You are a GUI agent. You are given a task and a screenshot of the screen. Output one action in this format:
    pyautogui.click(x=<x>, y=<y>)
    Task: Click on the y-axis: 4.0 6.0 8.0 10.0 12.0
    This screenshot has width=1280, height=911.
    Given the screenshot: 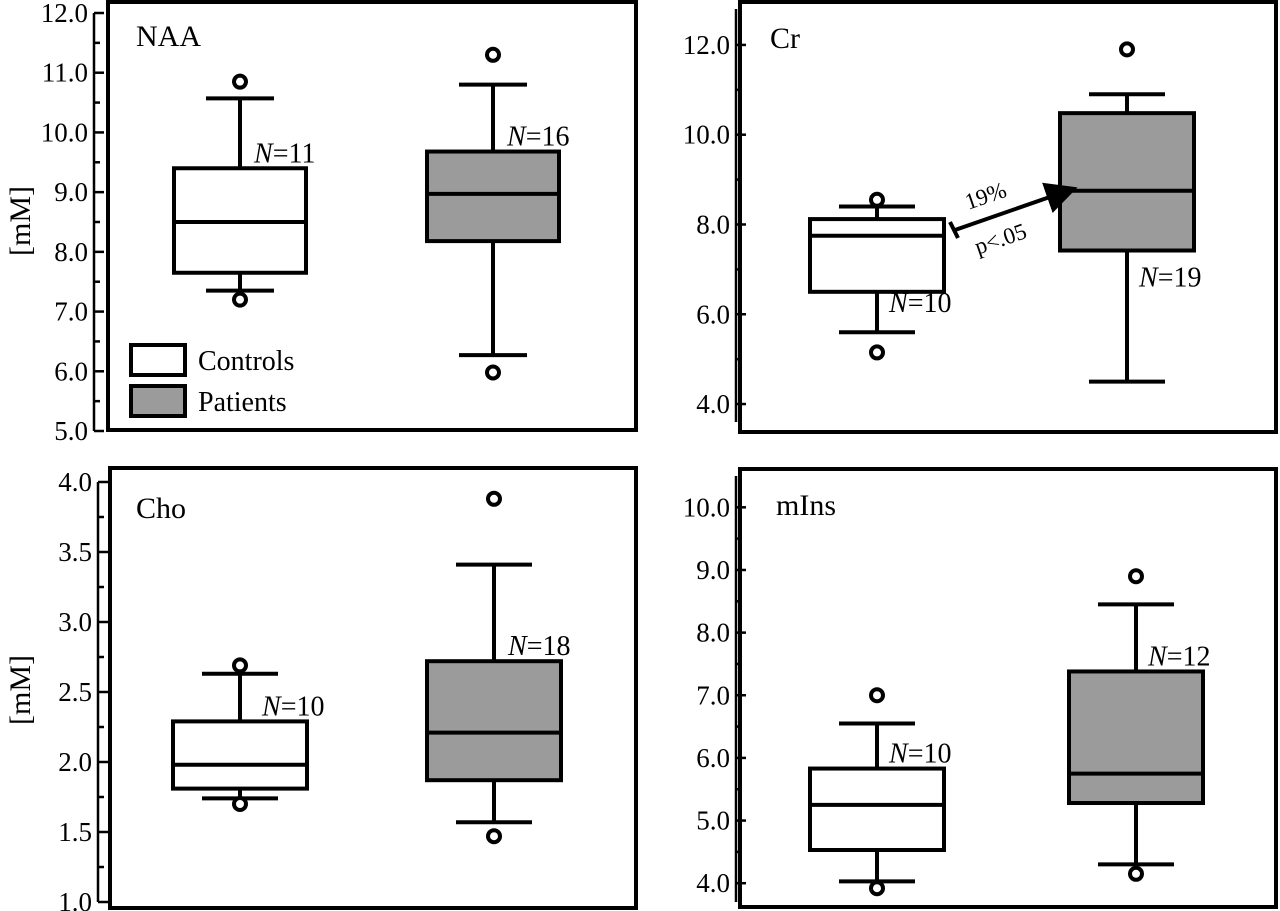 What is the action you would take?
    pyautogui.click(x=714, y=215)
    